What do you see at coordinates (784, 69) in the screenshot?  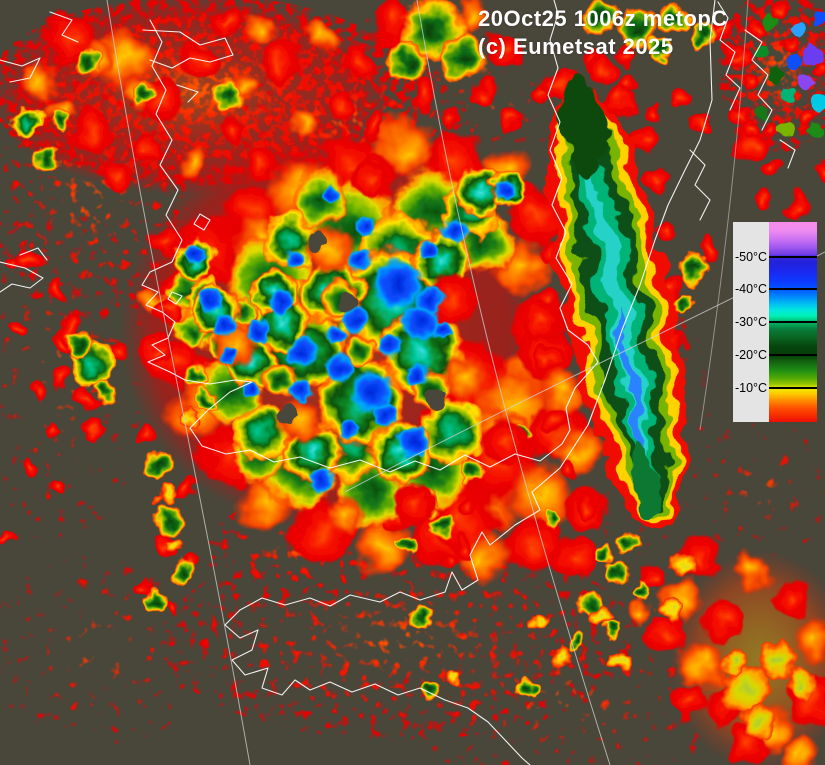 I see `corner-speckles` at bounding box center [784, 69].